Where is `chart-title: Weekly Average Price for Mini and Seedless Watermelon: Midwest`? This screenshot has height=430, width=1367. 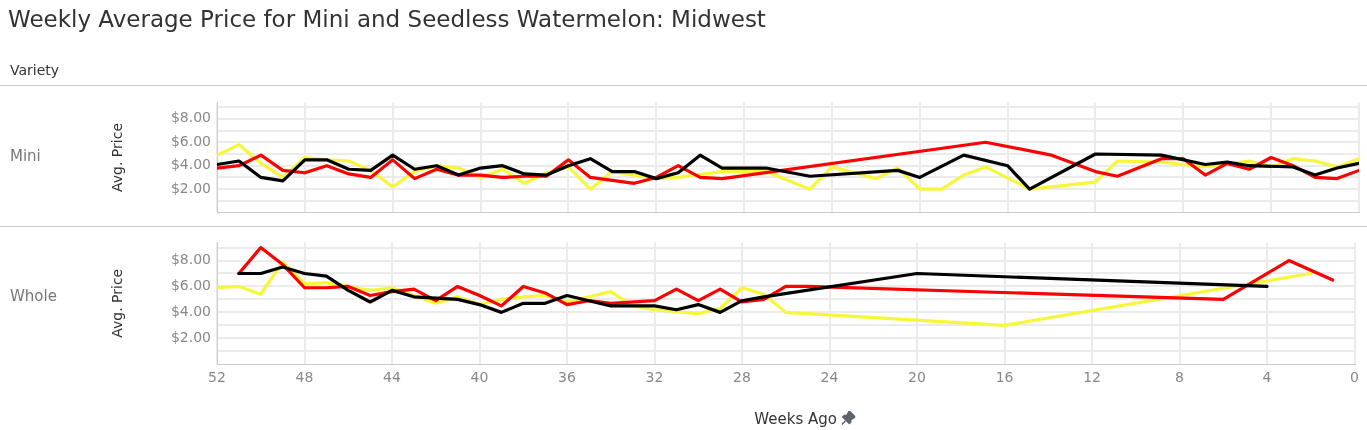 chart-title: Weekly Average Price for Mini and Seedless Watermelon: Midwest is located at coordinates (387, 19).